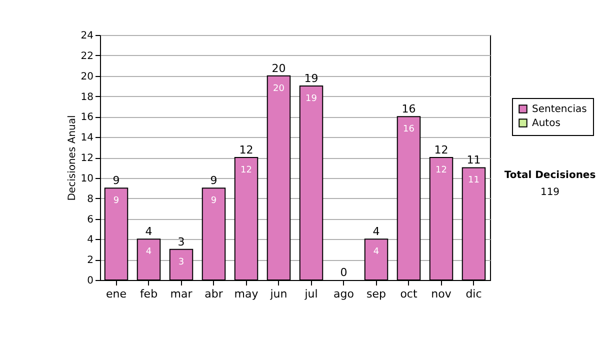 This screenshot has height=340, width=600. I want to click on y-tick-label: 14, so click(87, 138).